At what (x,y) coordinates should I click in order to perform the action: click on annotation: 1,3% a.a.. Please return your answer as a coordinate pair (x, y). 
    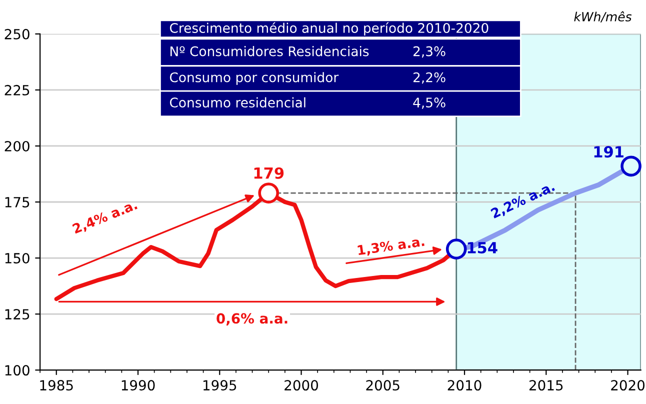
    Looking at the image, I should click on (391, 246).